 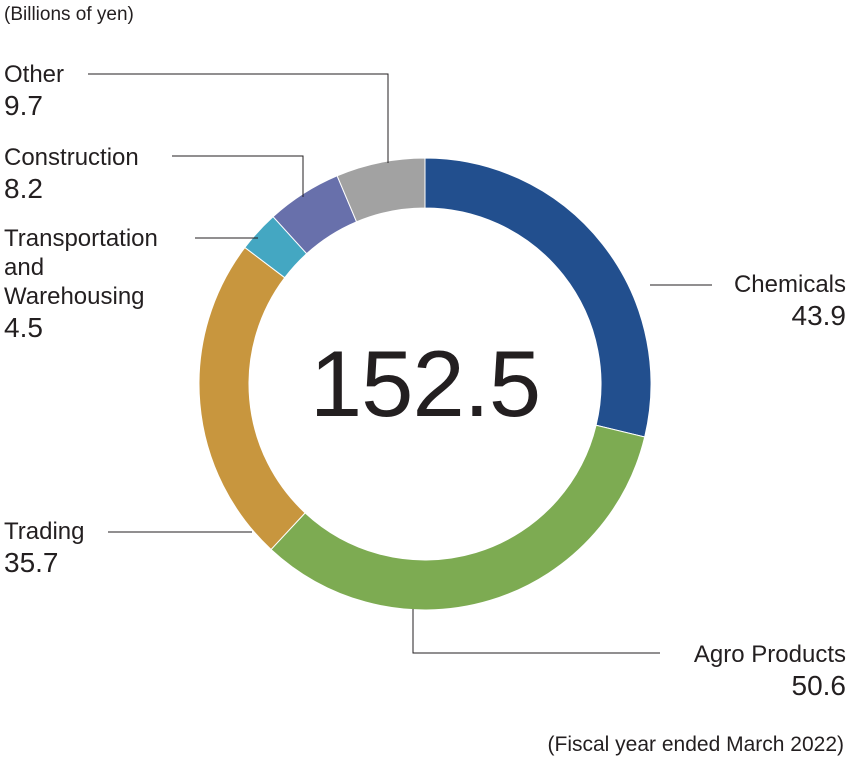 I want to click on label-chemicals: Chemicals 43.9, so click(x=790, y=301).